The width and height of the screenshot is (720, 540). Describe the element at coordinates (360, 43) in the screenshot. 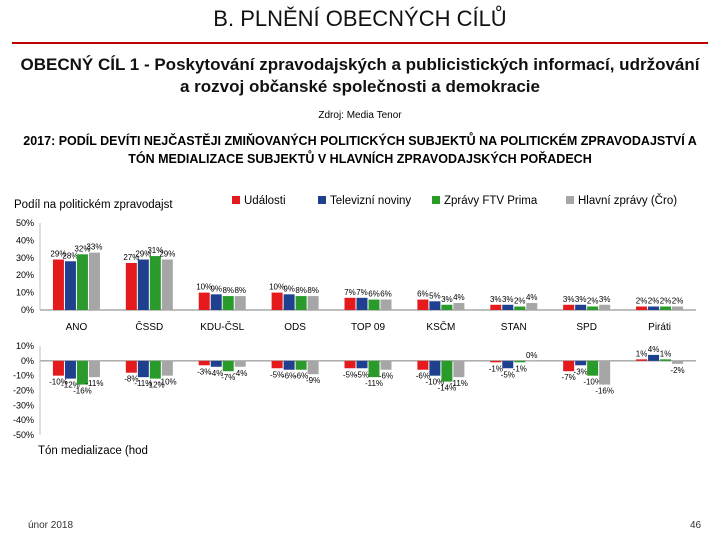

I see `title-divider` at that location.